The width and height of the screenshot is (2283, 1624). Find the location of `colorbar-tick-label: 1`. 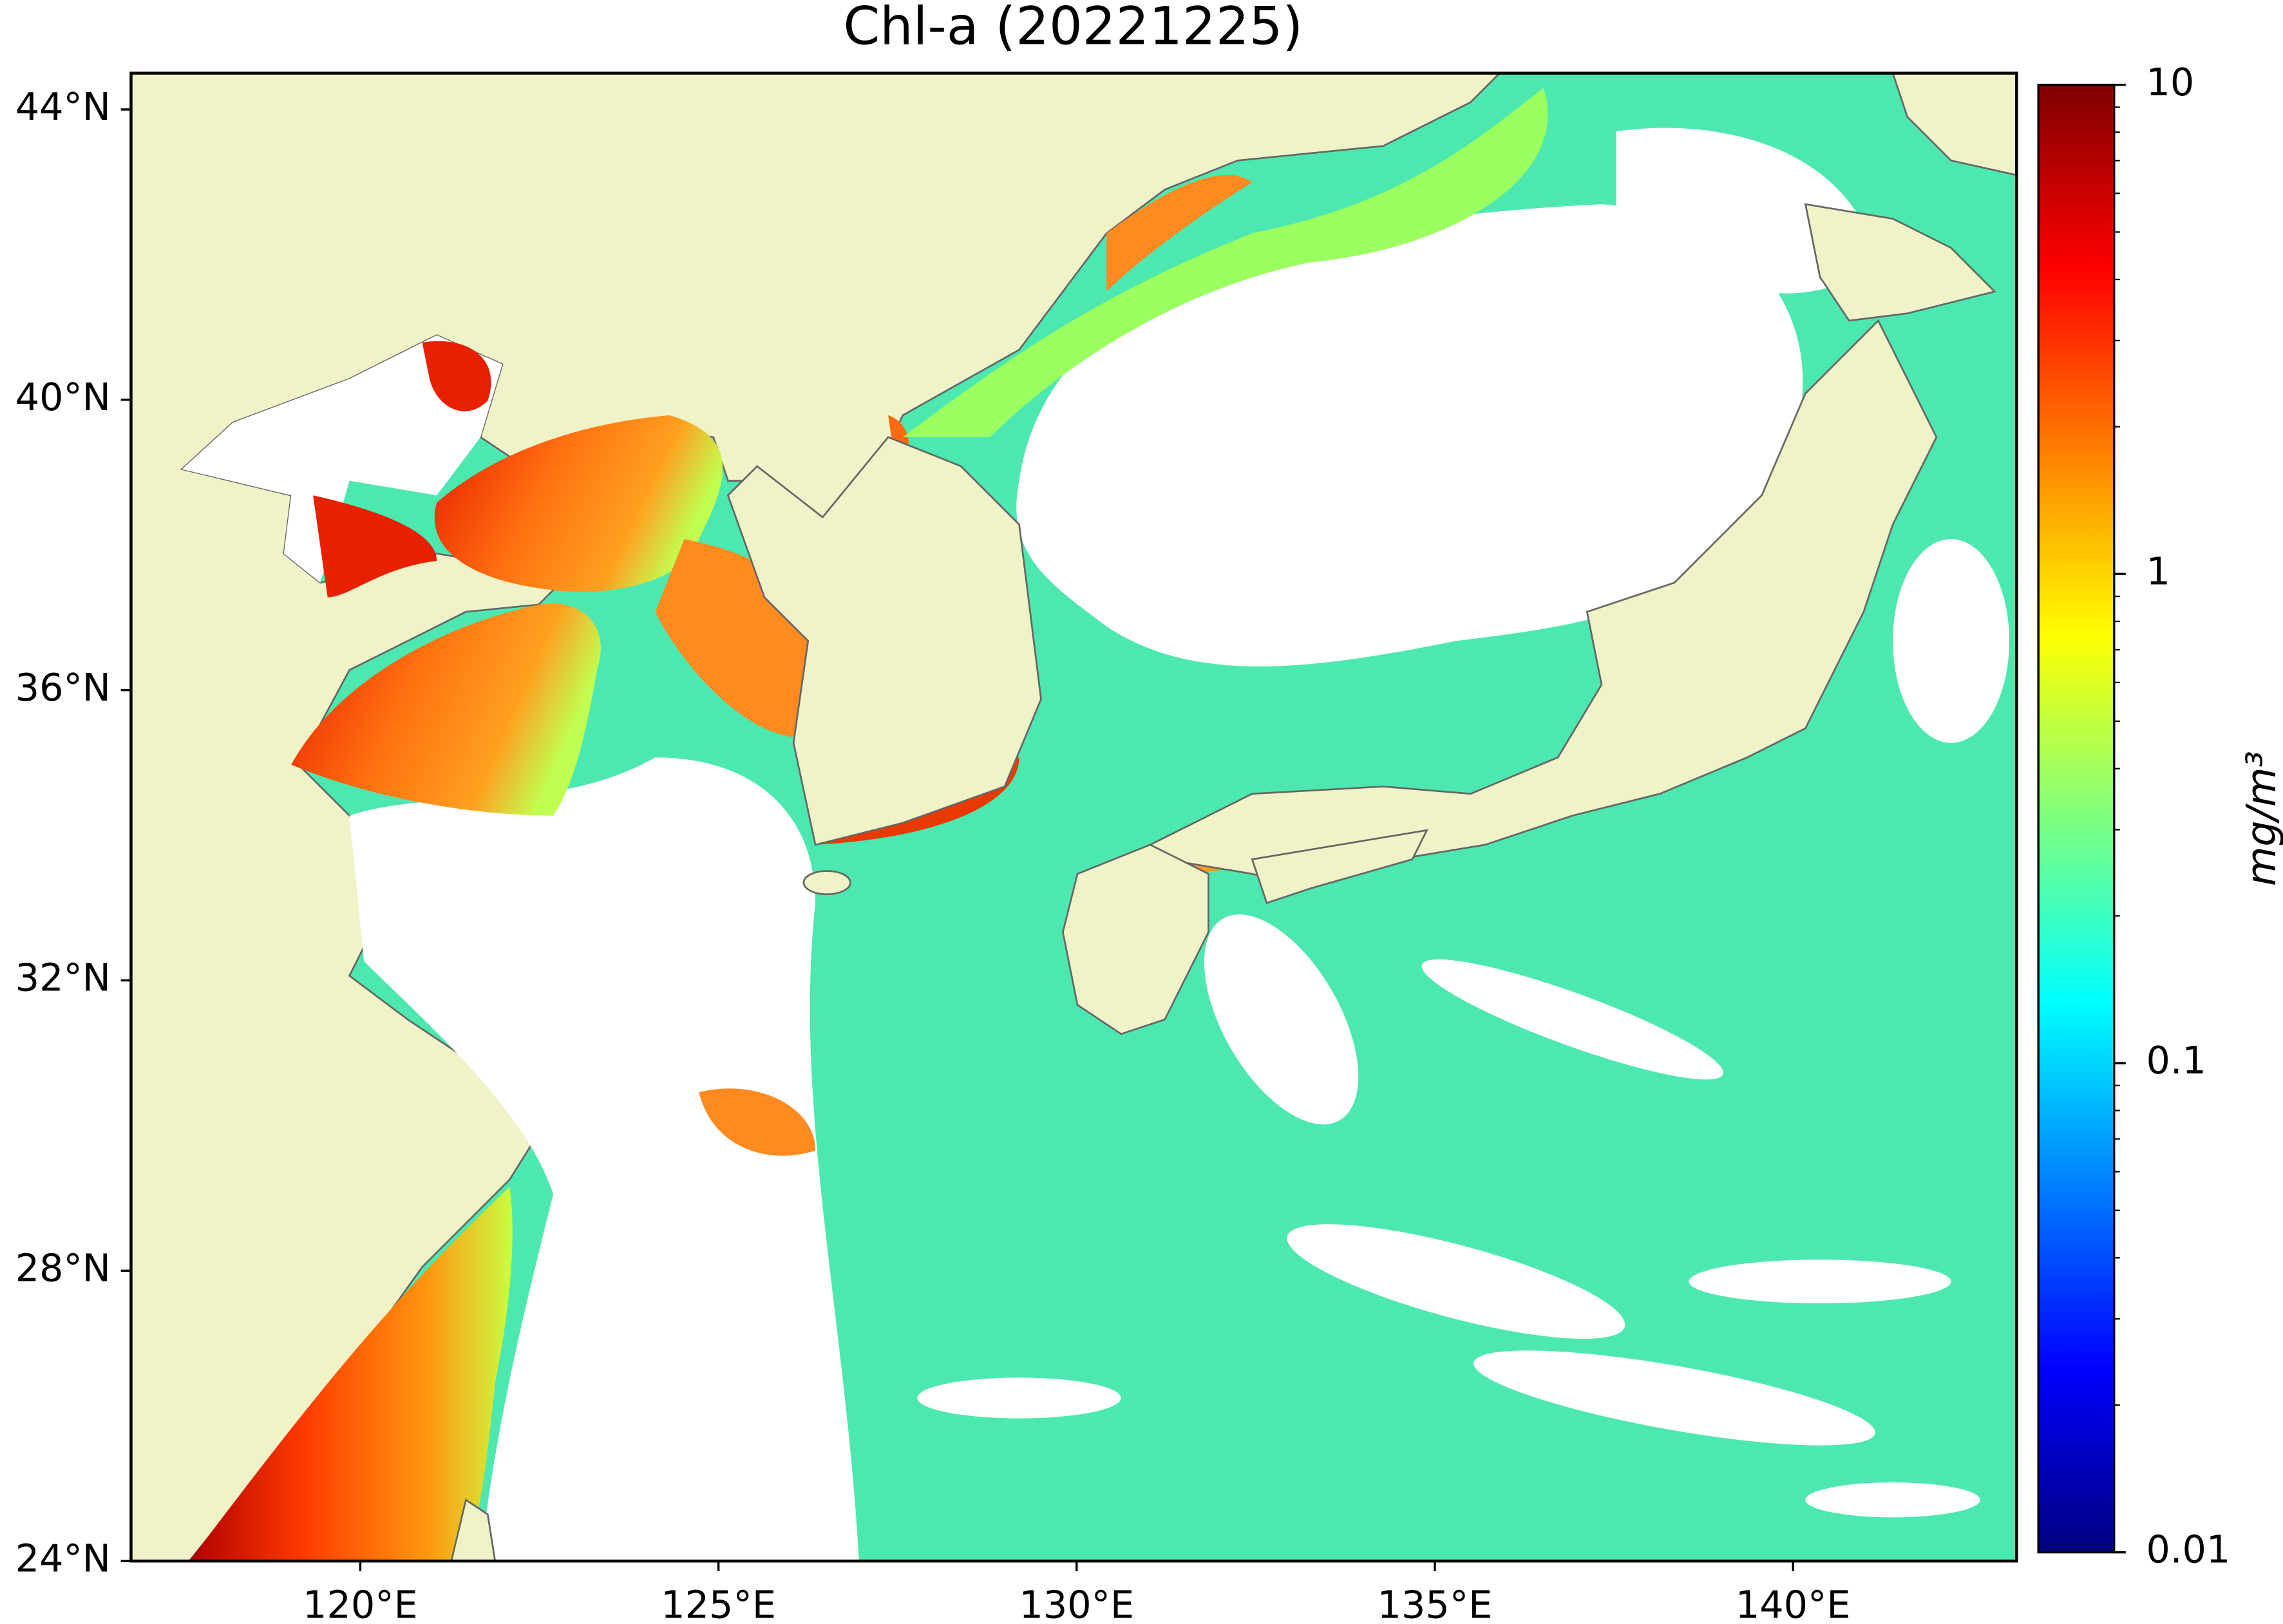

colorbar-tick-label: 1 is located at coordinates (2158, 571).